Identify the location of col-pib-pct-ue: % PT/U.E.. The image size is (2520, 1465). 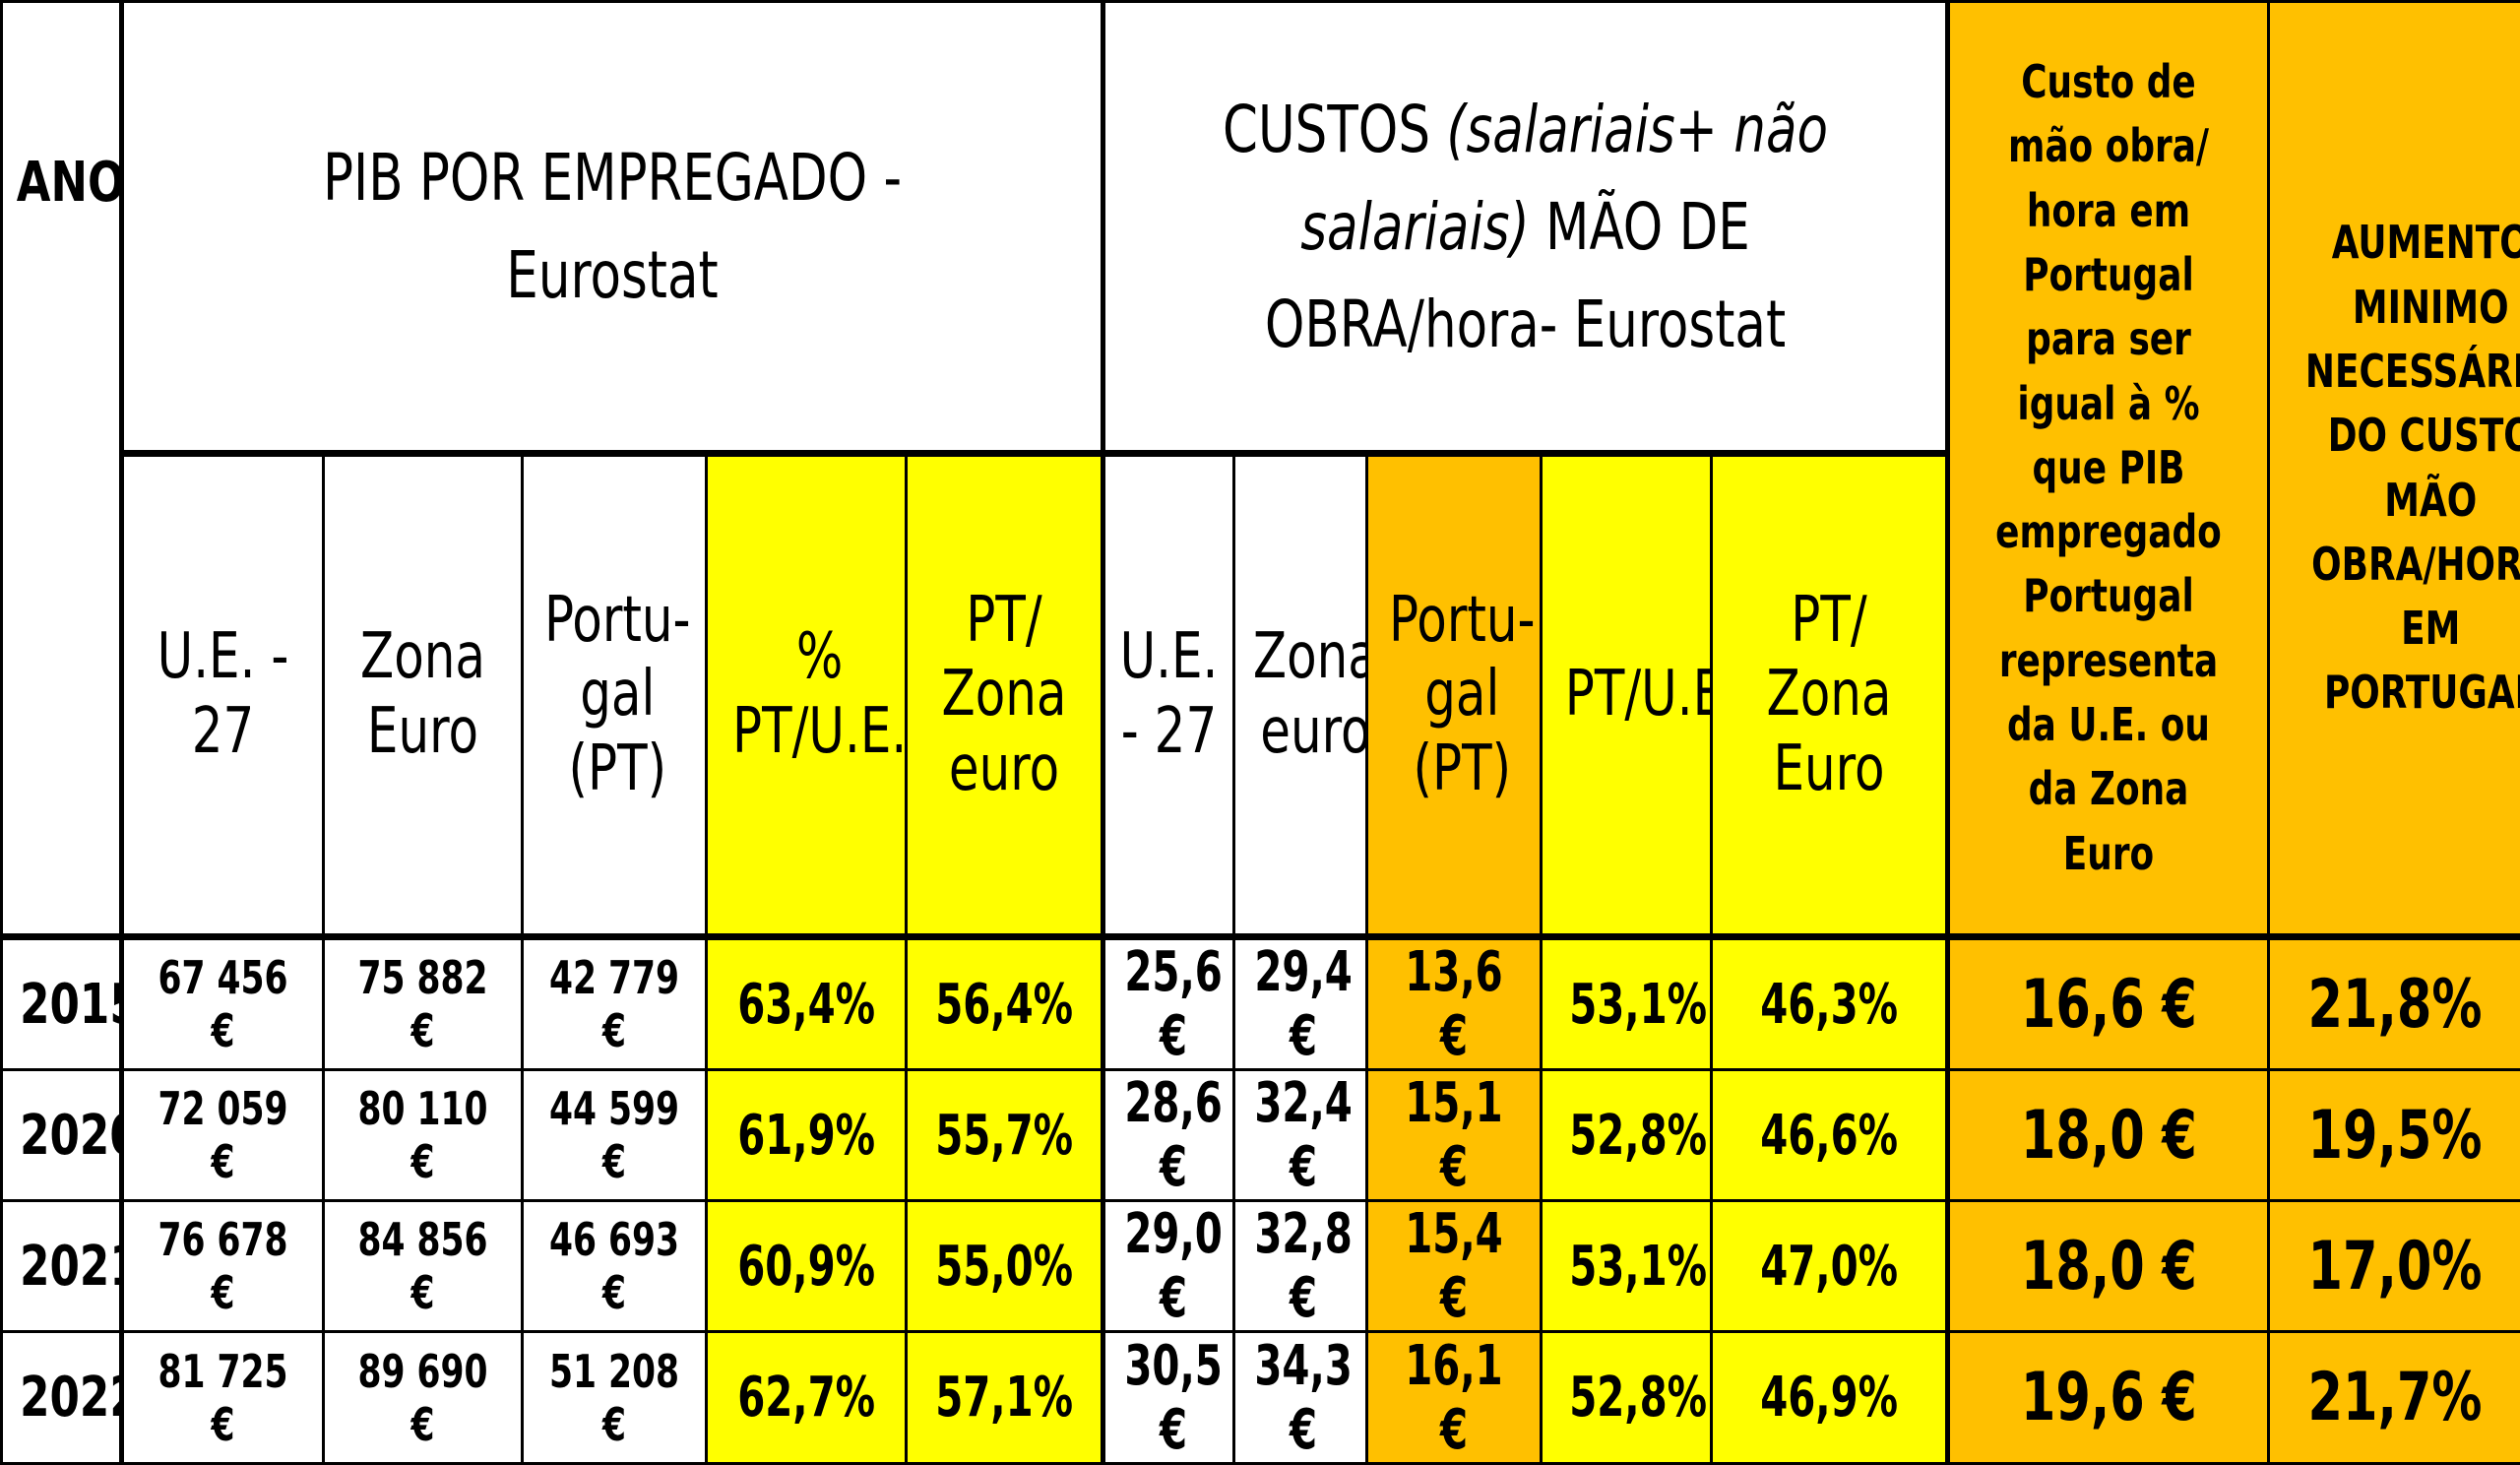
(807, 696).